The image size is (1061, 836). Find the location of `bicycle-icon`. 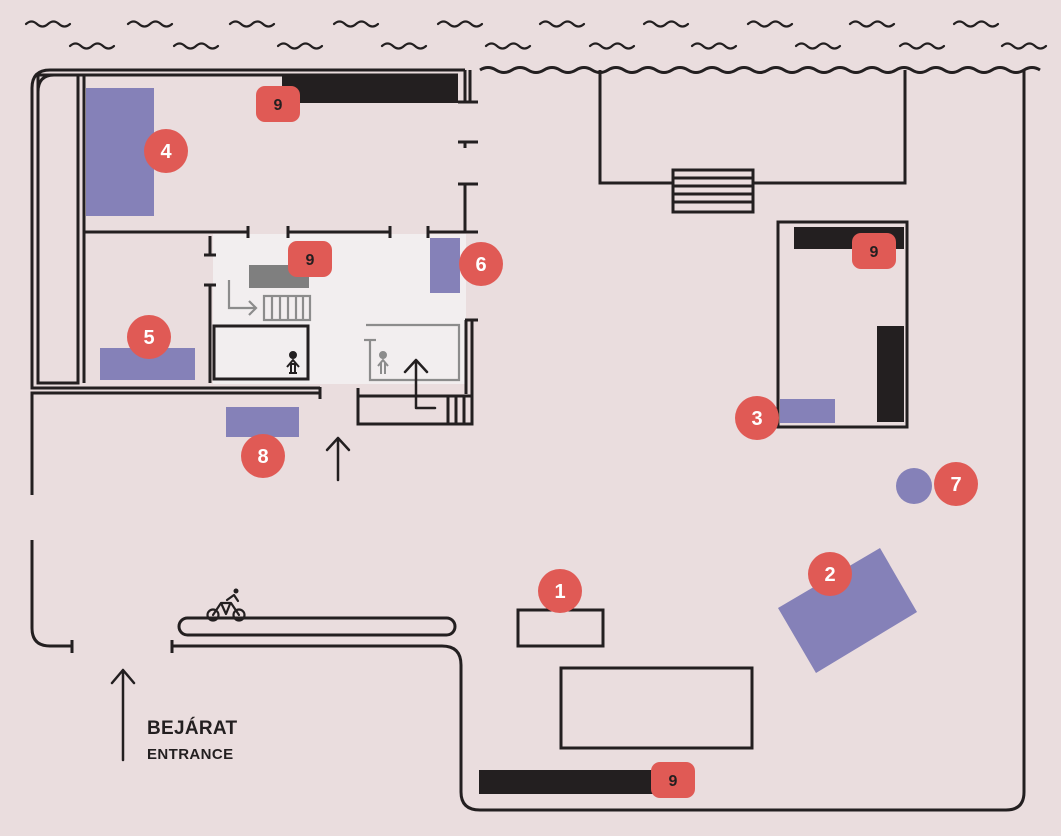

bicycle-icon is located at coordinates (226, 605).